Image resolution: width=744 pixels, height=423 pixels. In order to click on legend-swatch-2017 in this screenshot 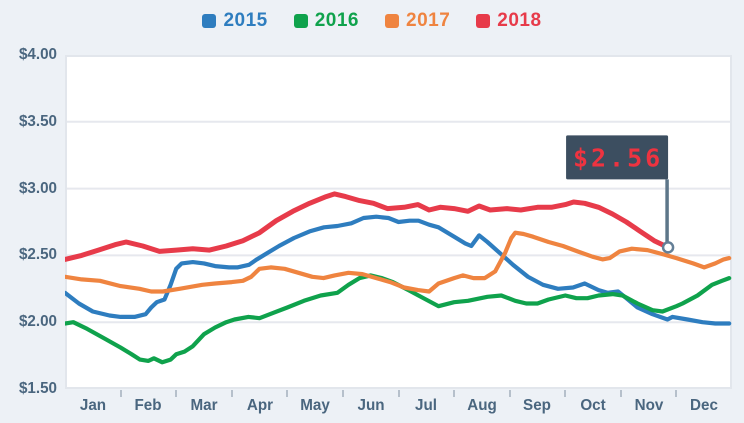, I will do `click(392, 21)`.